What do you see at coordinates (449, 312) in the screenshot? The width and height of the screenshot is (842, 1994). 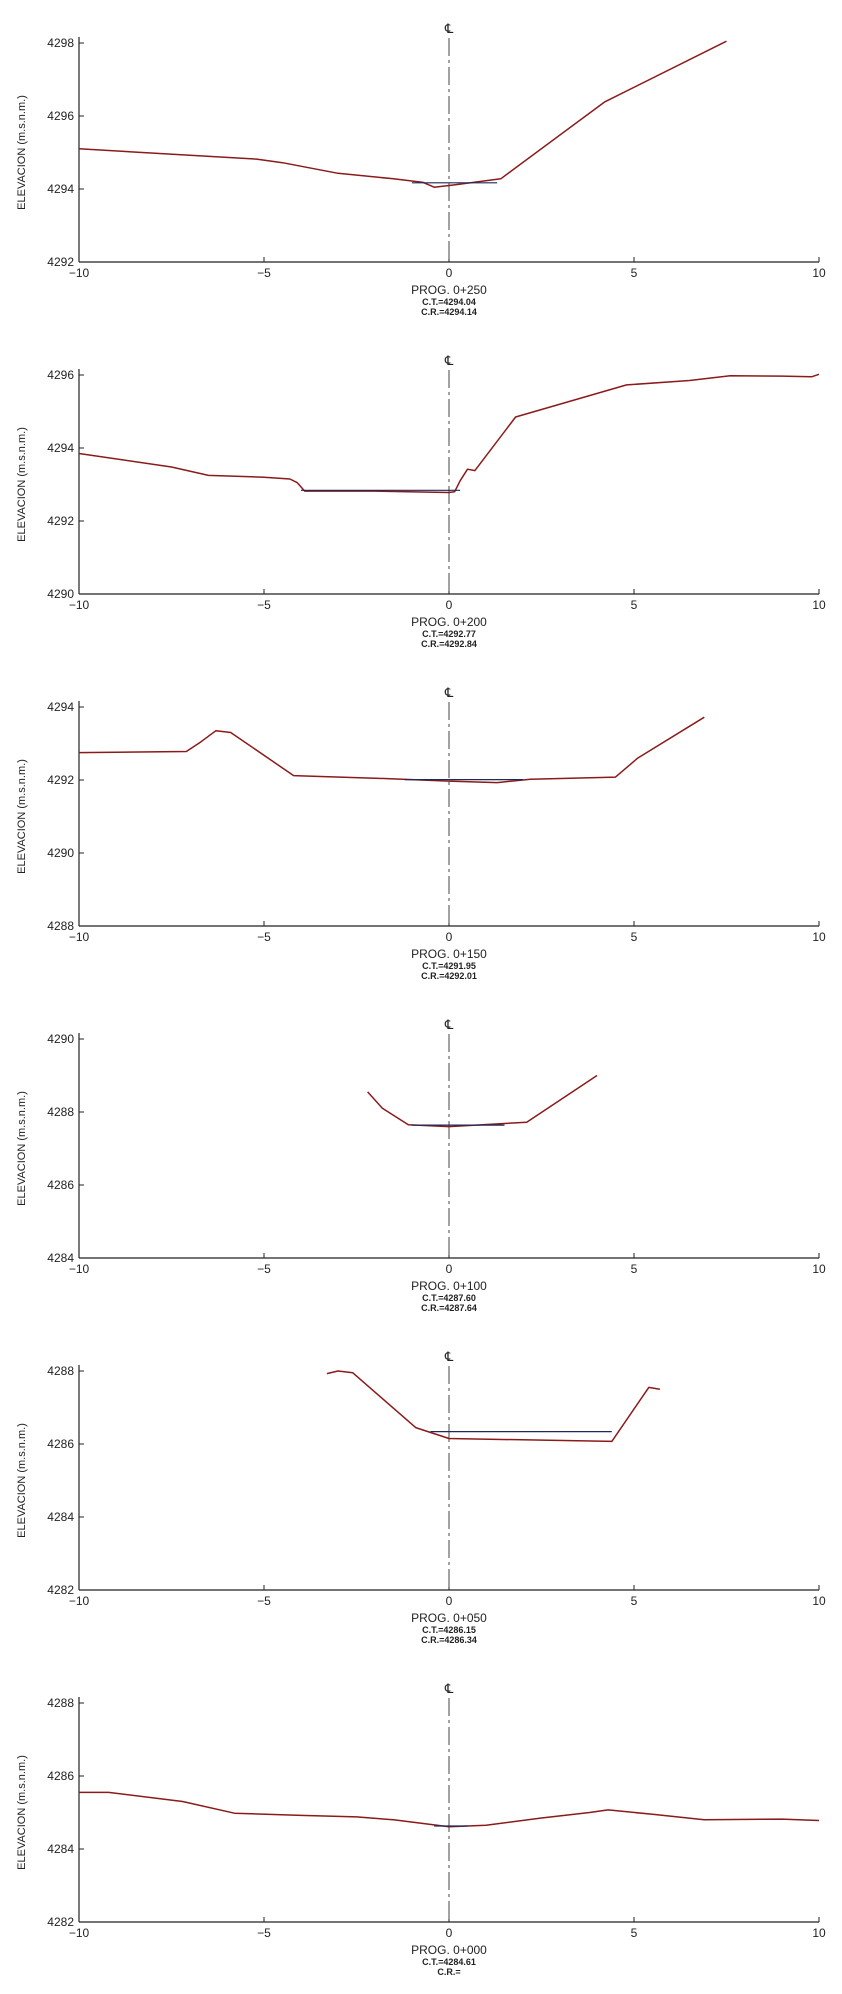 I see `cr-label: C.R.=4294.14` at bounding box center [449, 312].